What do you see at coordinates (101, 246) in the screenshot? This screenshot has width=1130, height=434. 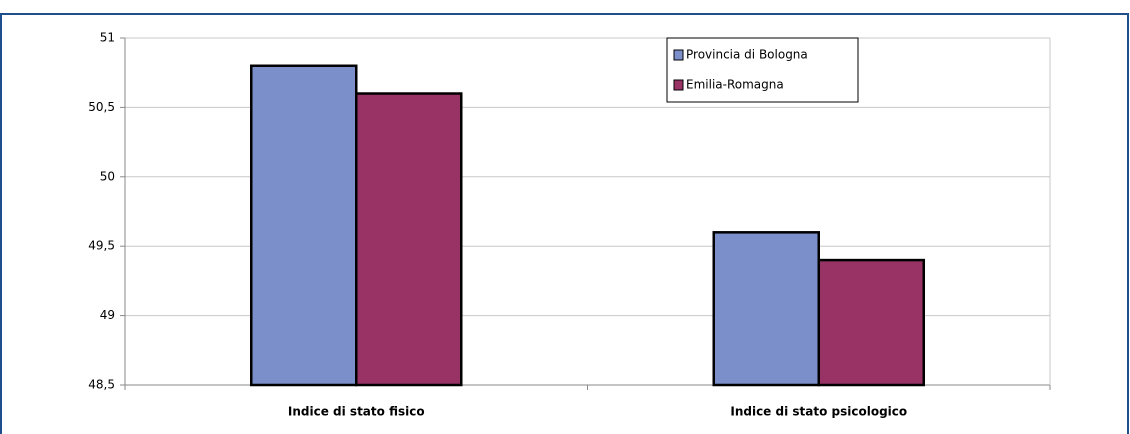 I see `y-tick-label: 49,5` at bounding box center [101, 246].